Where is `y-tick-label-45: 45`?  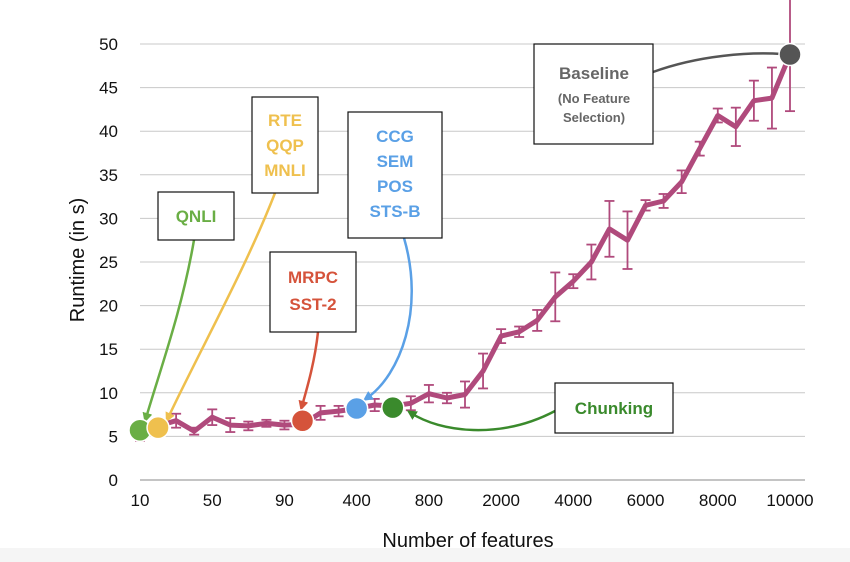
y-tick-label-45: 45 is located at coordinates (108, 88).